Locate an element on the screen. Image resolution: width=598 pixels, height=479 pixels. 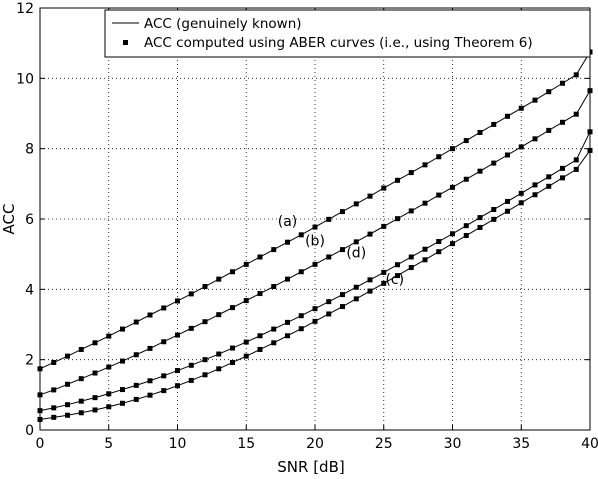
curve-label: (a) is located at coordinates (288, 222).